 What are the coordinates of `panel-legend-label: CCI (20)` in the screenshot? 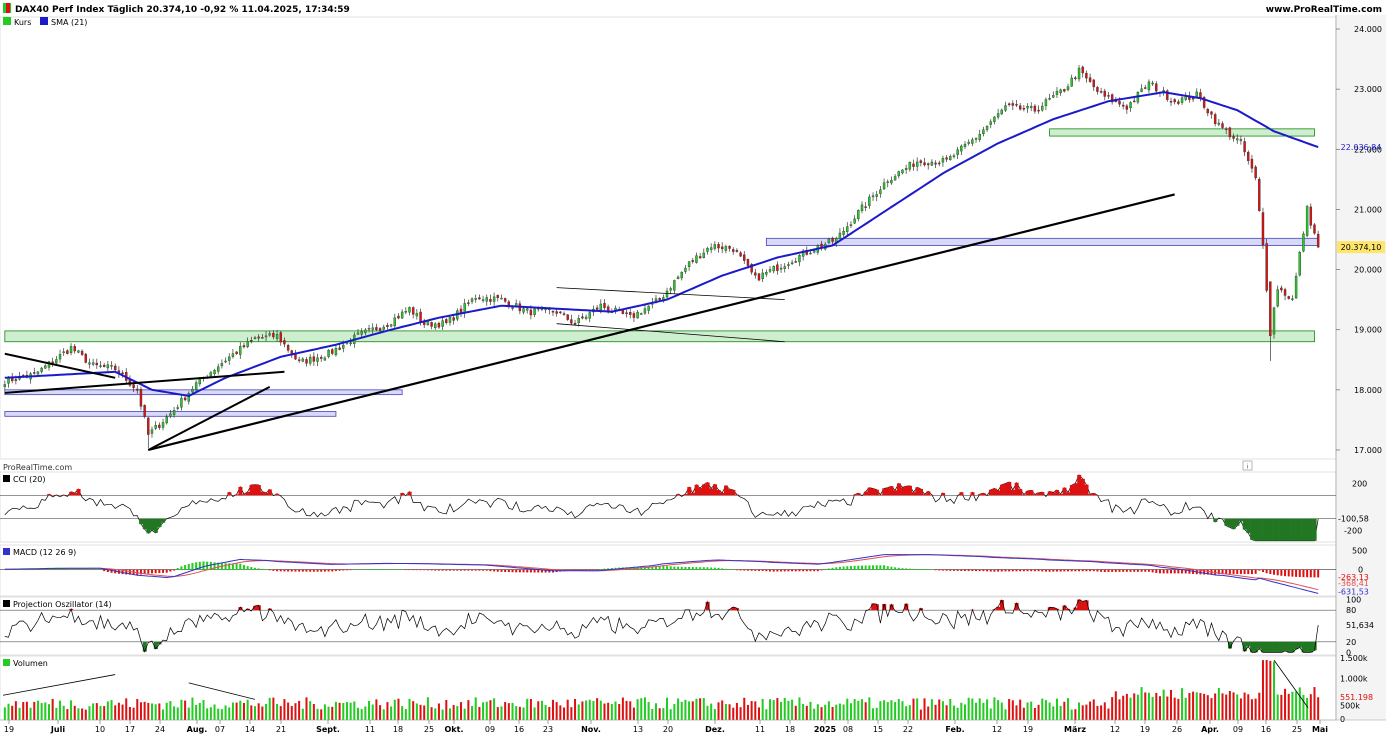 It's located at (29, 479).